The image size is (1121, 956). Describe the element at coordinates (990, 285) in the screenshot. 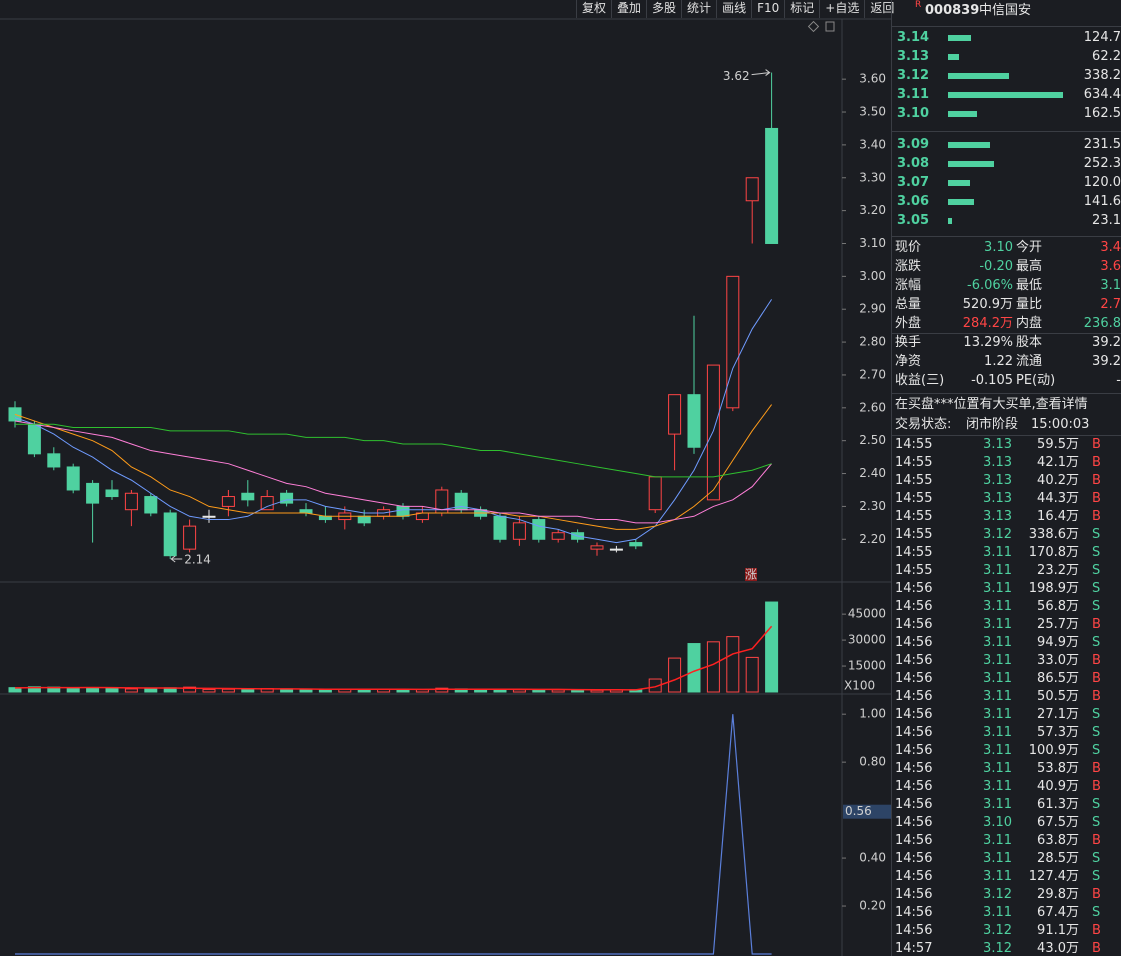

I see `quote-value: -6.06%` at that location.